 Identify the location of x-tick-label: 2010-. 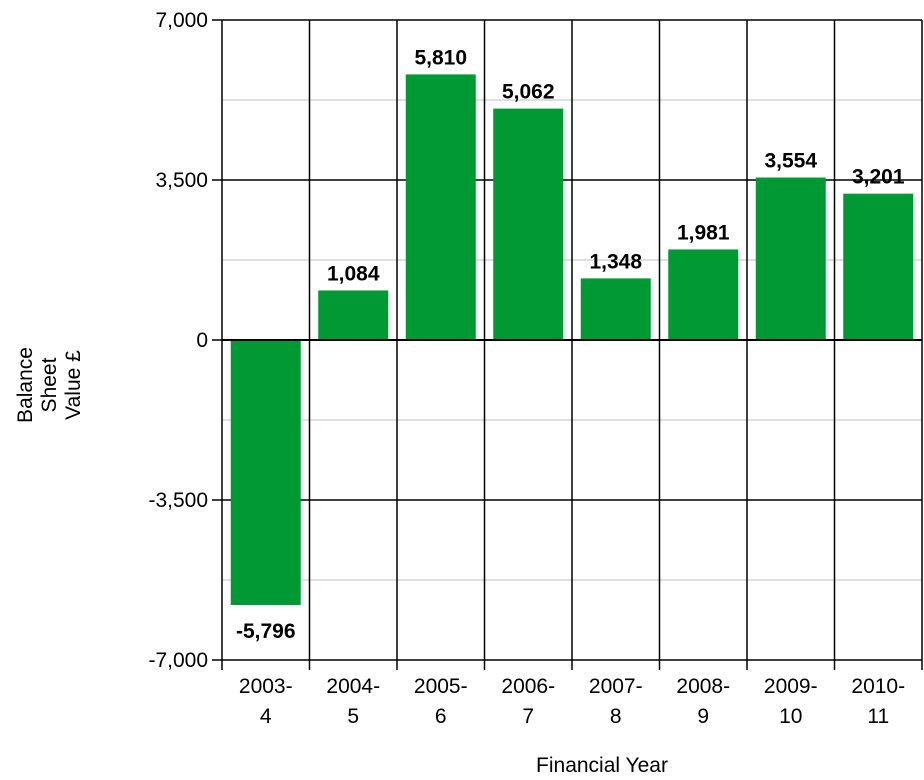
(878, 686).